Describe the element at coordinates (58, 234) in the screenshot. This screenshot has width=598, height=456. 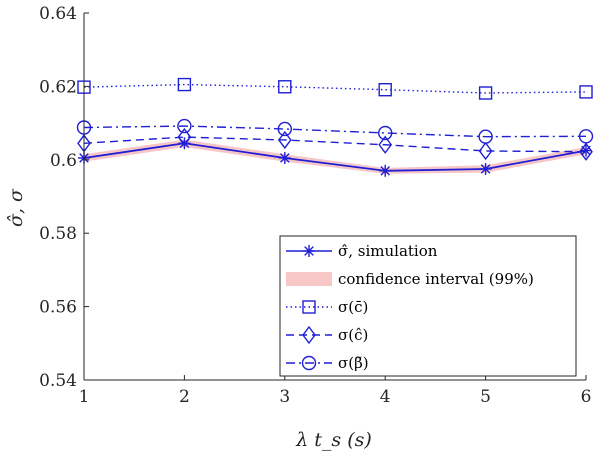
I see `y-tick-label: 0.58` at that location.